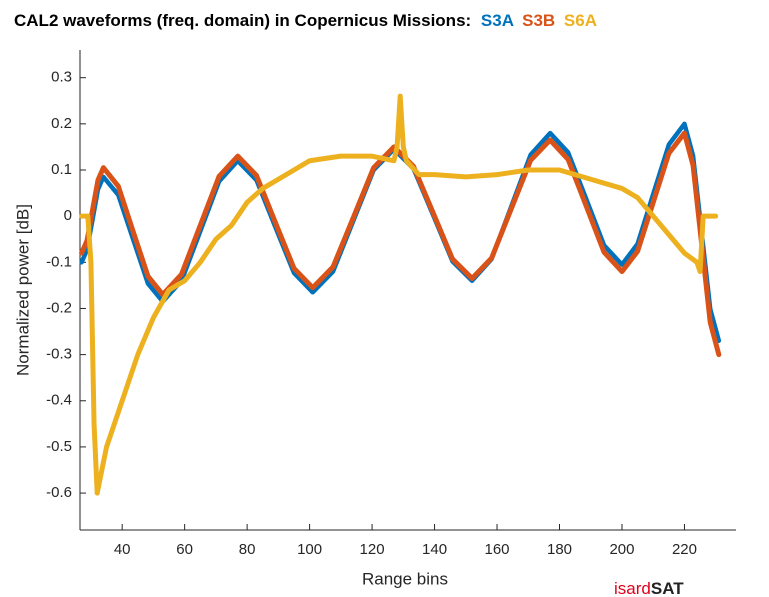  Describe the element at coordinates (497, 20) in the screenshot. I see `title-series: S3A` at that location.